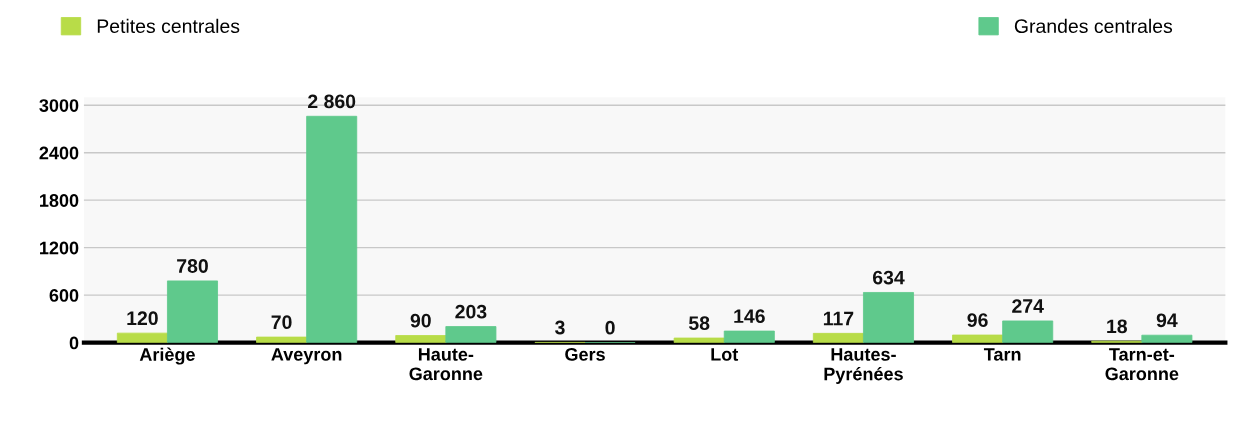  Describe the element at coordinates (977, 320) in the screenshot. I see `data-label: 96` at that location.